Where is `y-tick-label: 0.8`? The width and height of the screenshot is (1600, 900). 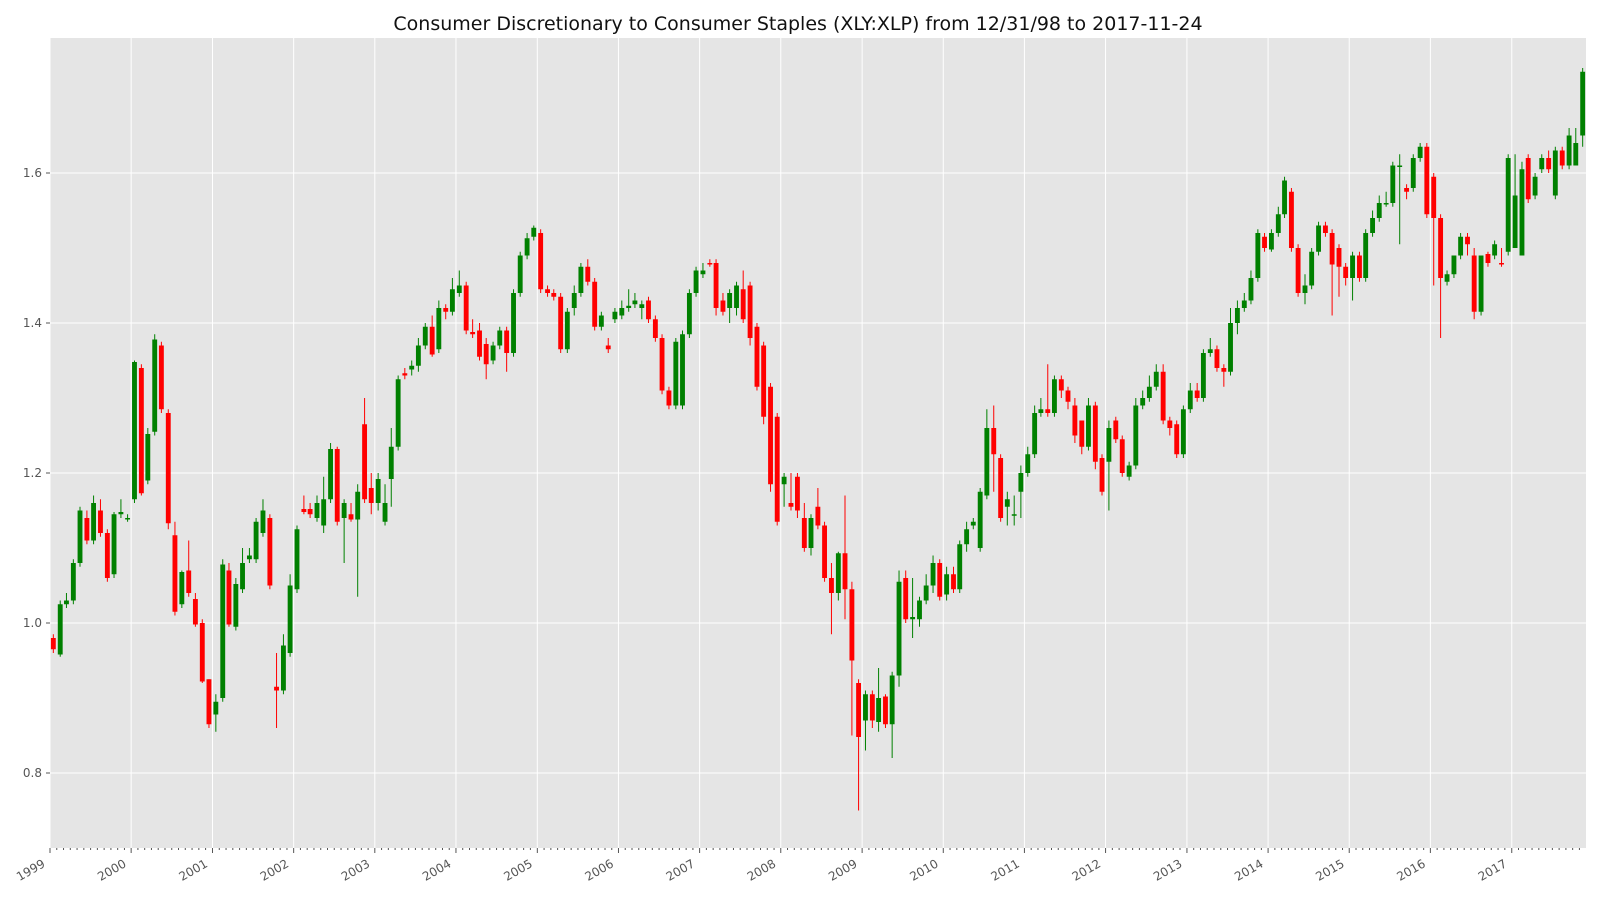
y-tick-label: 0.8 is located at coordinates (32, 773).